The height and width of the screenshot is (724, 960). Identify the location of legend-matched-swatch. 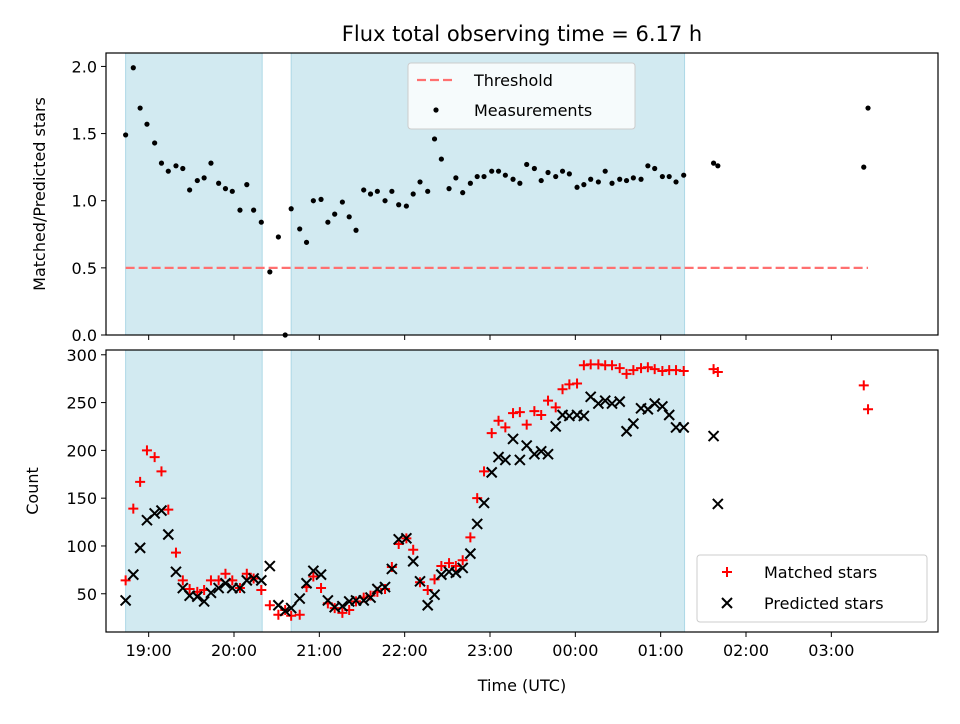
(727, 572).